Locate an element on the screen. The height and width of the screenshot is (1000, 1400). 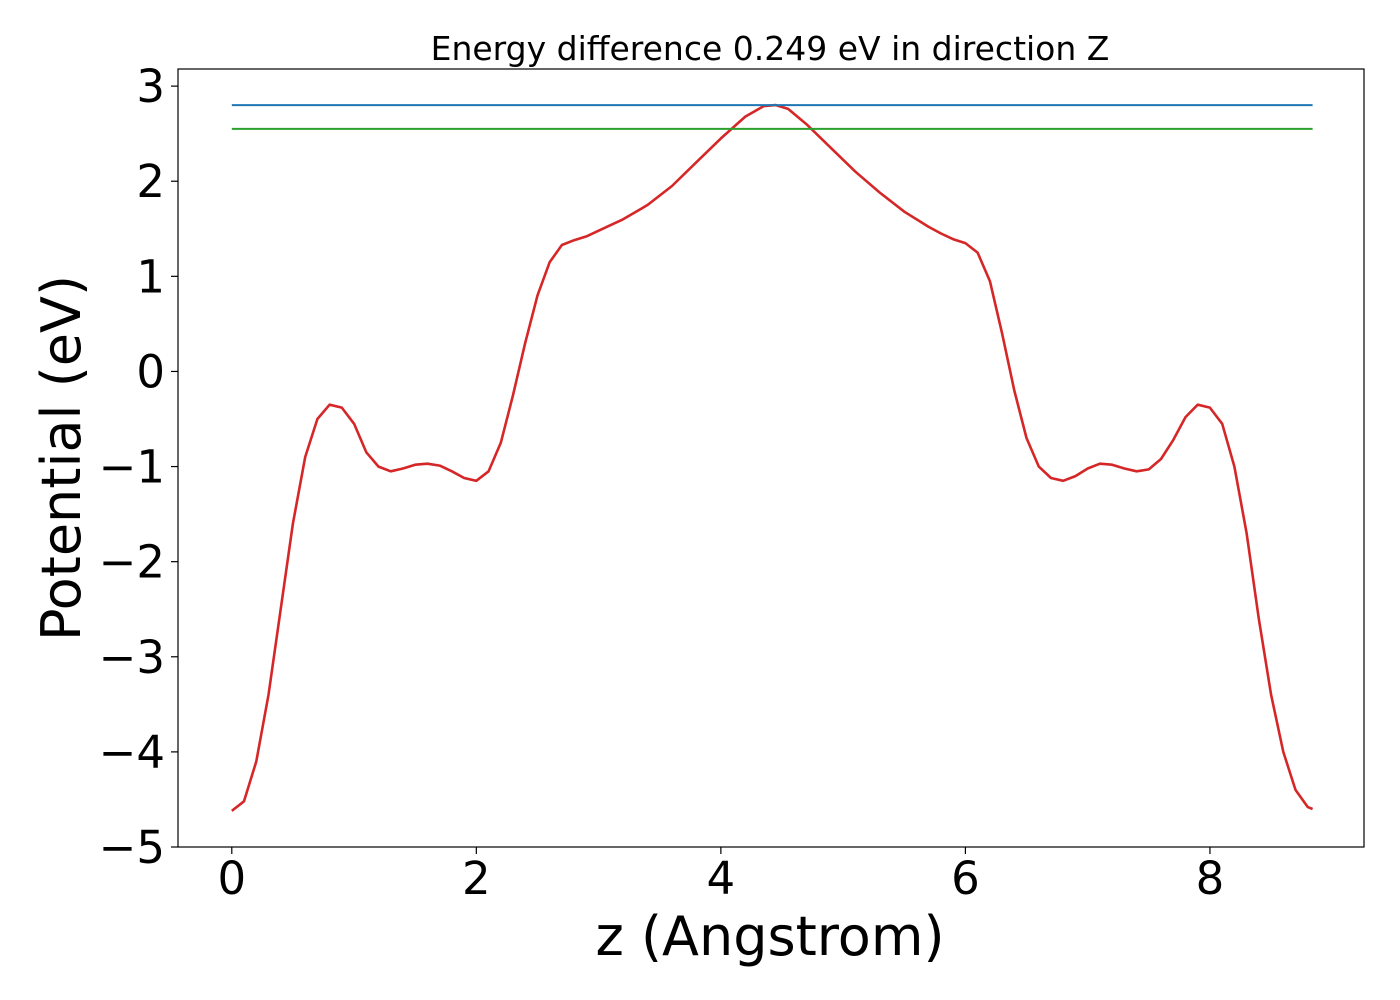
y-tick-label: 1 is located at coordinates (150, 276).